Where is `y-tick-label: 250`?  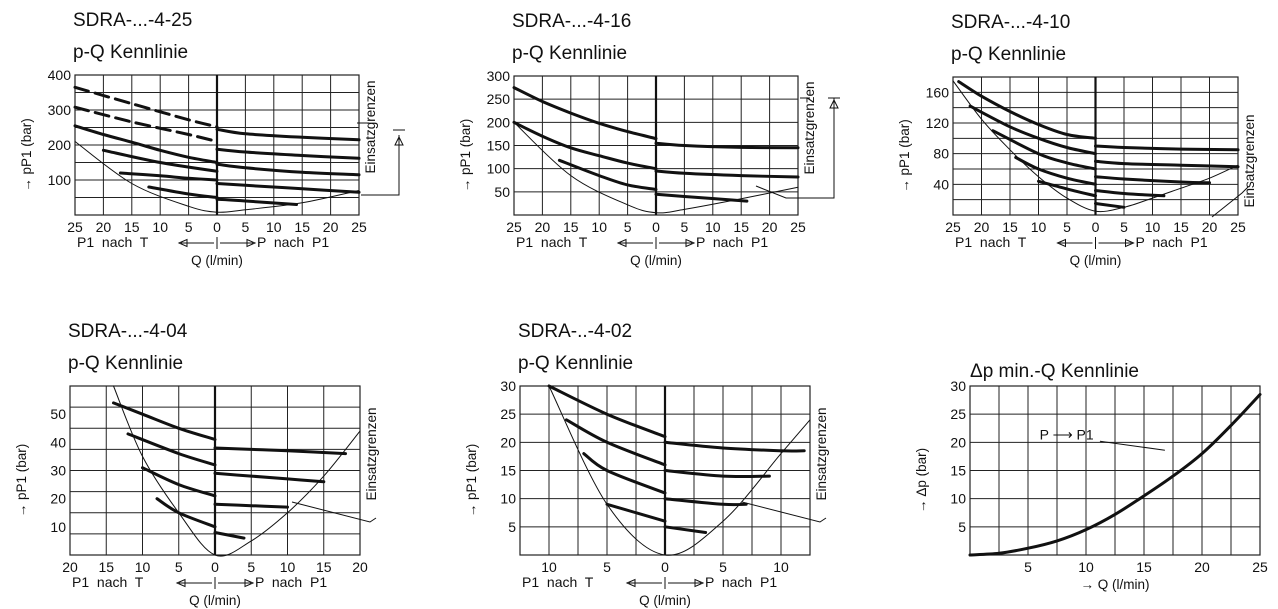
y-tick-label: 250 is located at coordinates (499, 99).